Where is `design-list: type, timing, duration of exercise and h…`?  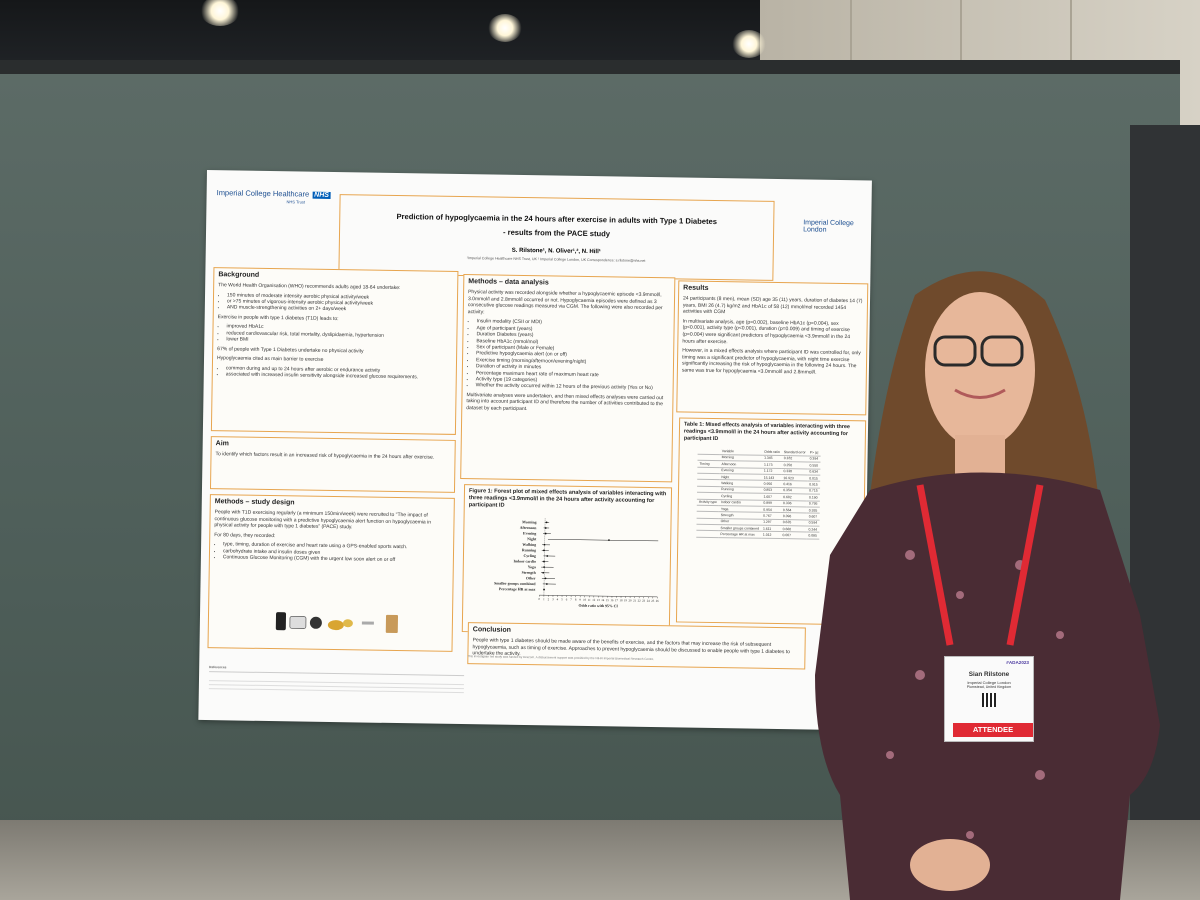
design-list: type, timing, duration of exercise and h… is located at coordinates (331, 553).